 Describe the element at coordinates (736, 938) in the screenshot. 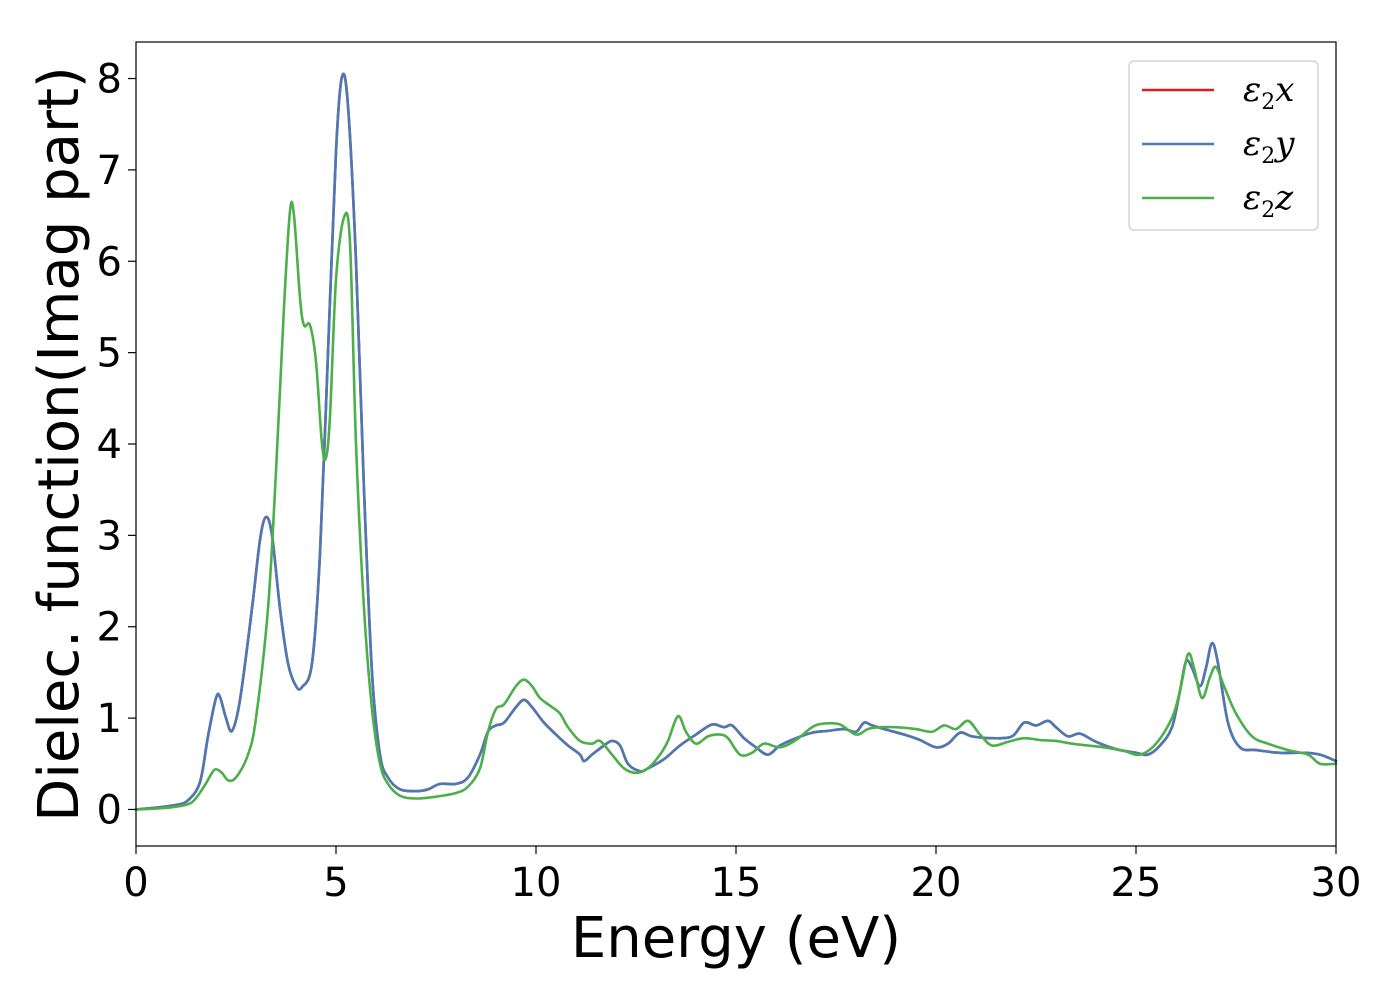

I see `x-axis-title: Energy (eV)` at that location.